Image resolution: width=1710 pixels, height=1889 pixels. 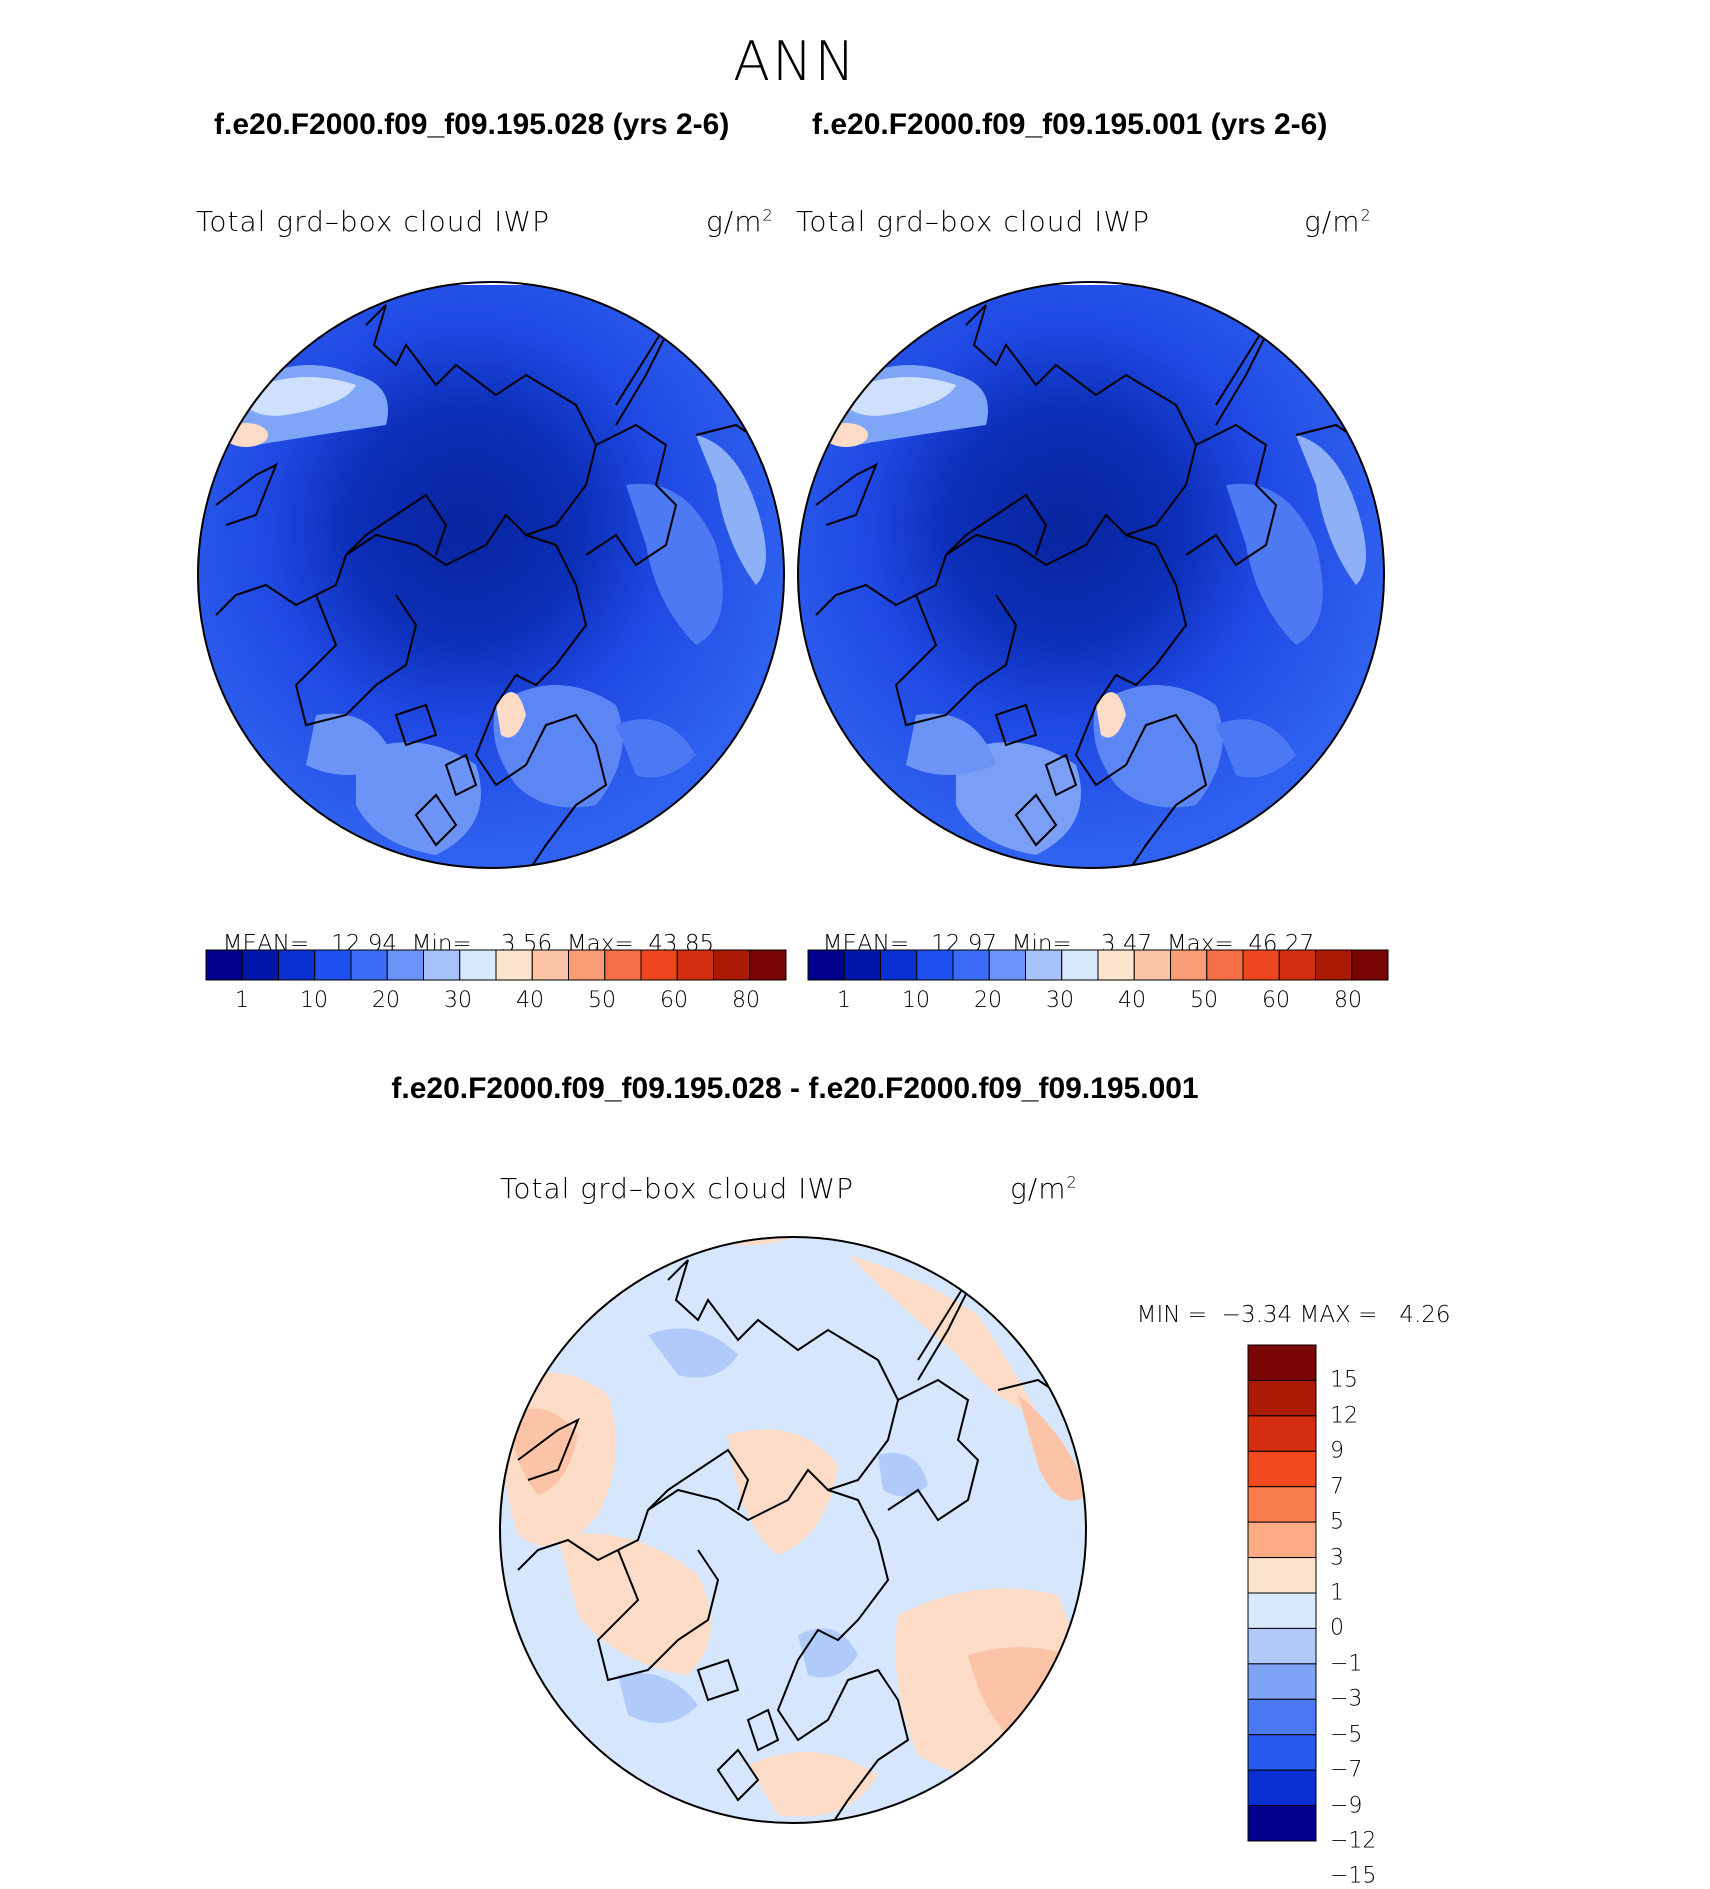 What do you see at coordinates (314, 1000) in the screenshot?
I see `cbar1-tick: 10` at bounding box center [314, 1000].